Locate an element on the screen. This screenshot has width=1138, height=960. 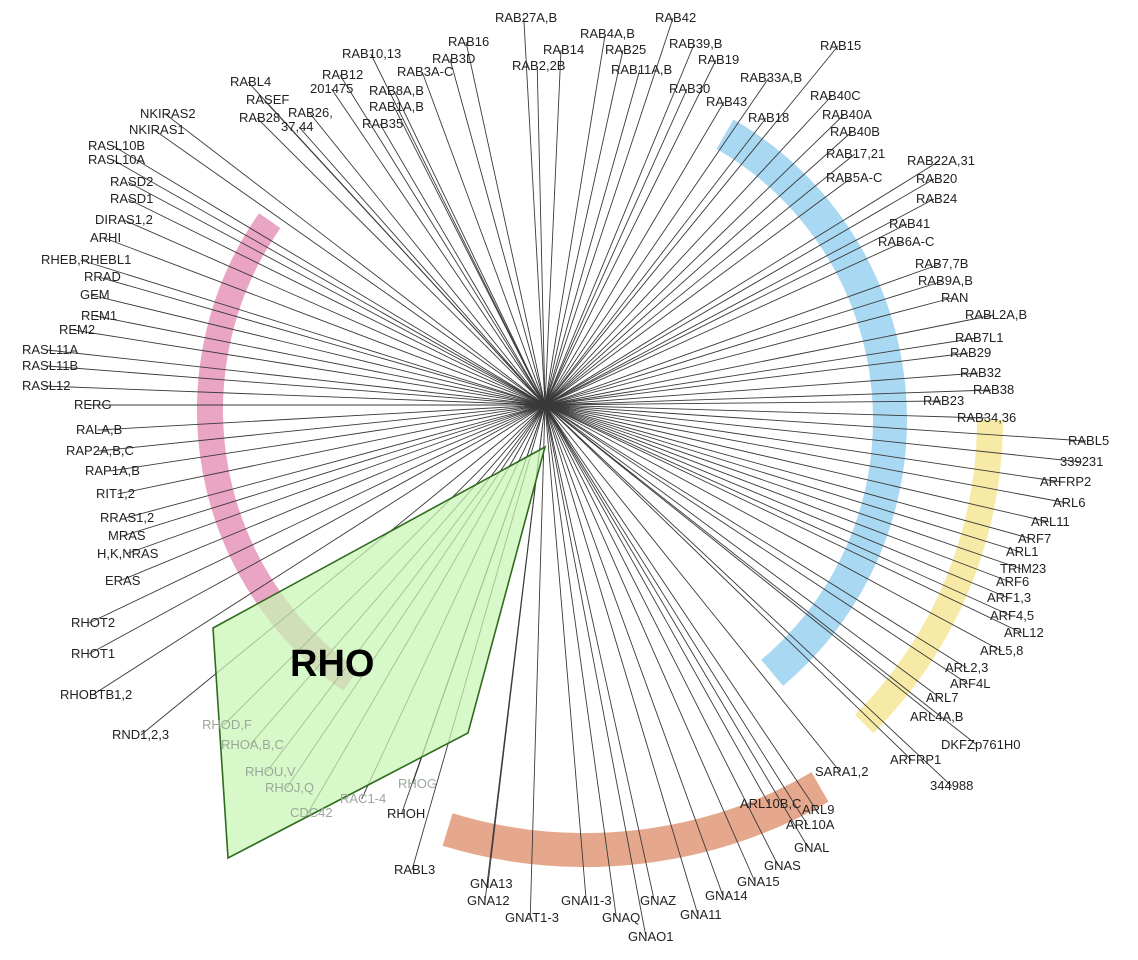
leaf-label: GNA15 is located at coordinates (758, 881).